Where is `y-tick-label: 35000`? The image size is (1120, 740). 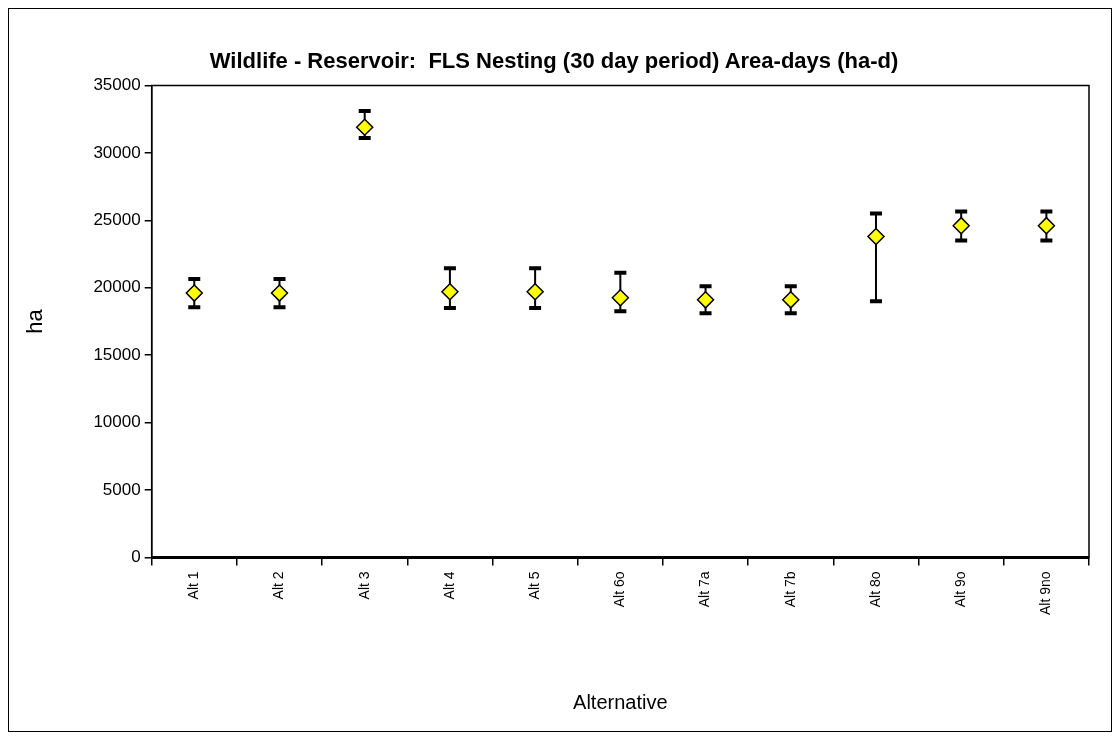 y-tick-label: 35000 is located at coordinates (117, 85).